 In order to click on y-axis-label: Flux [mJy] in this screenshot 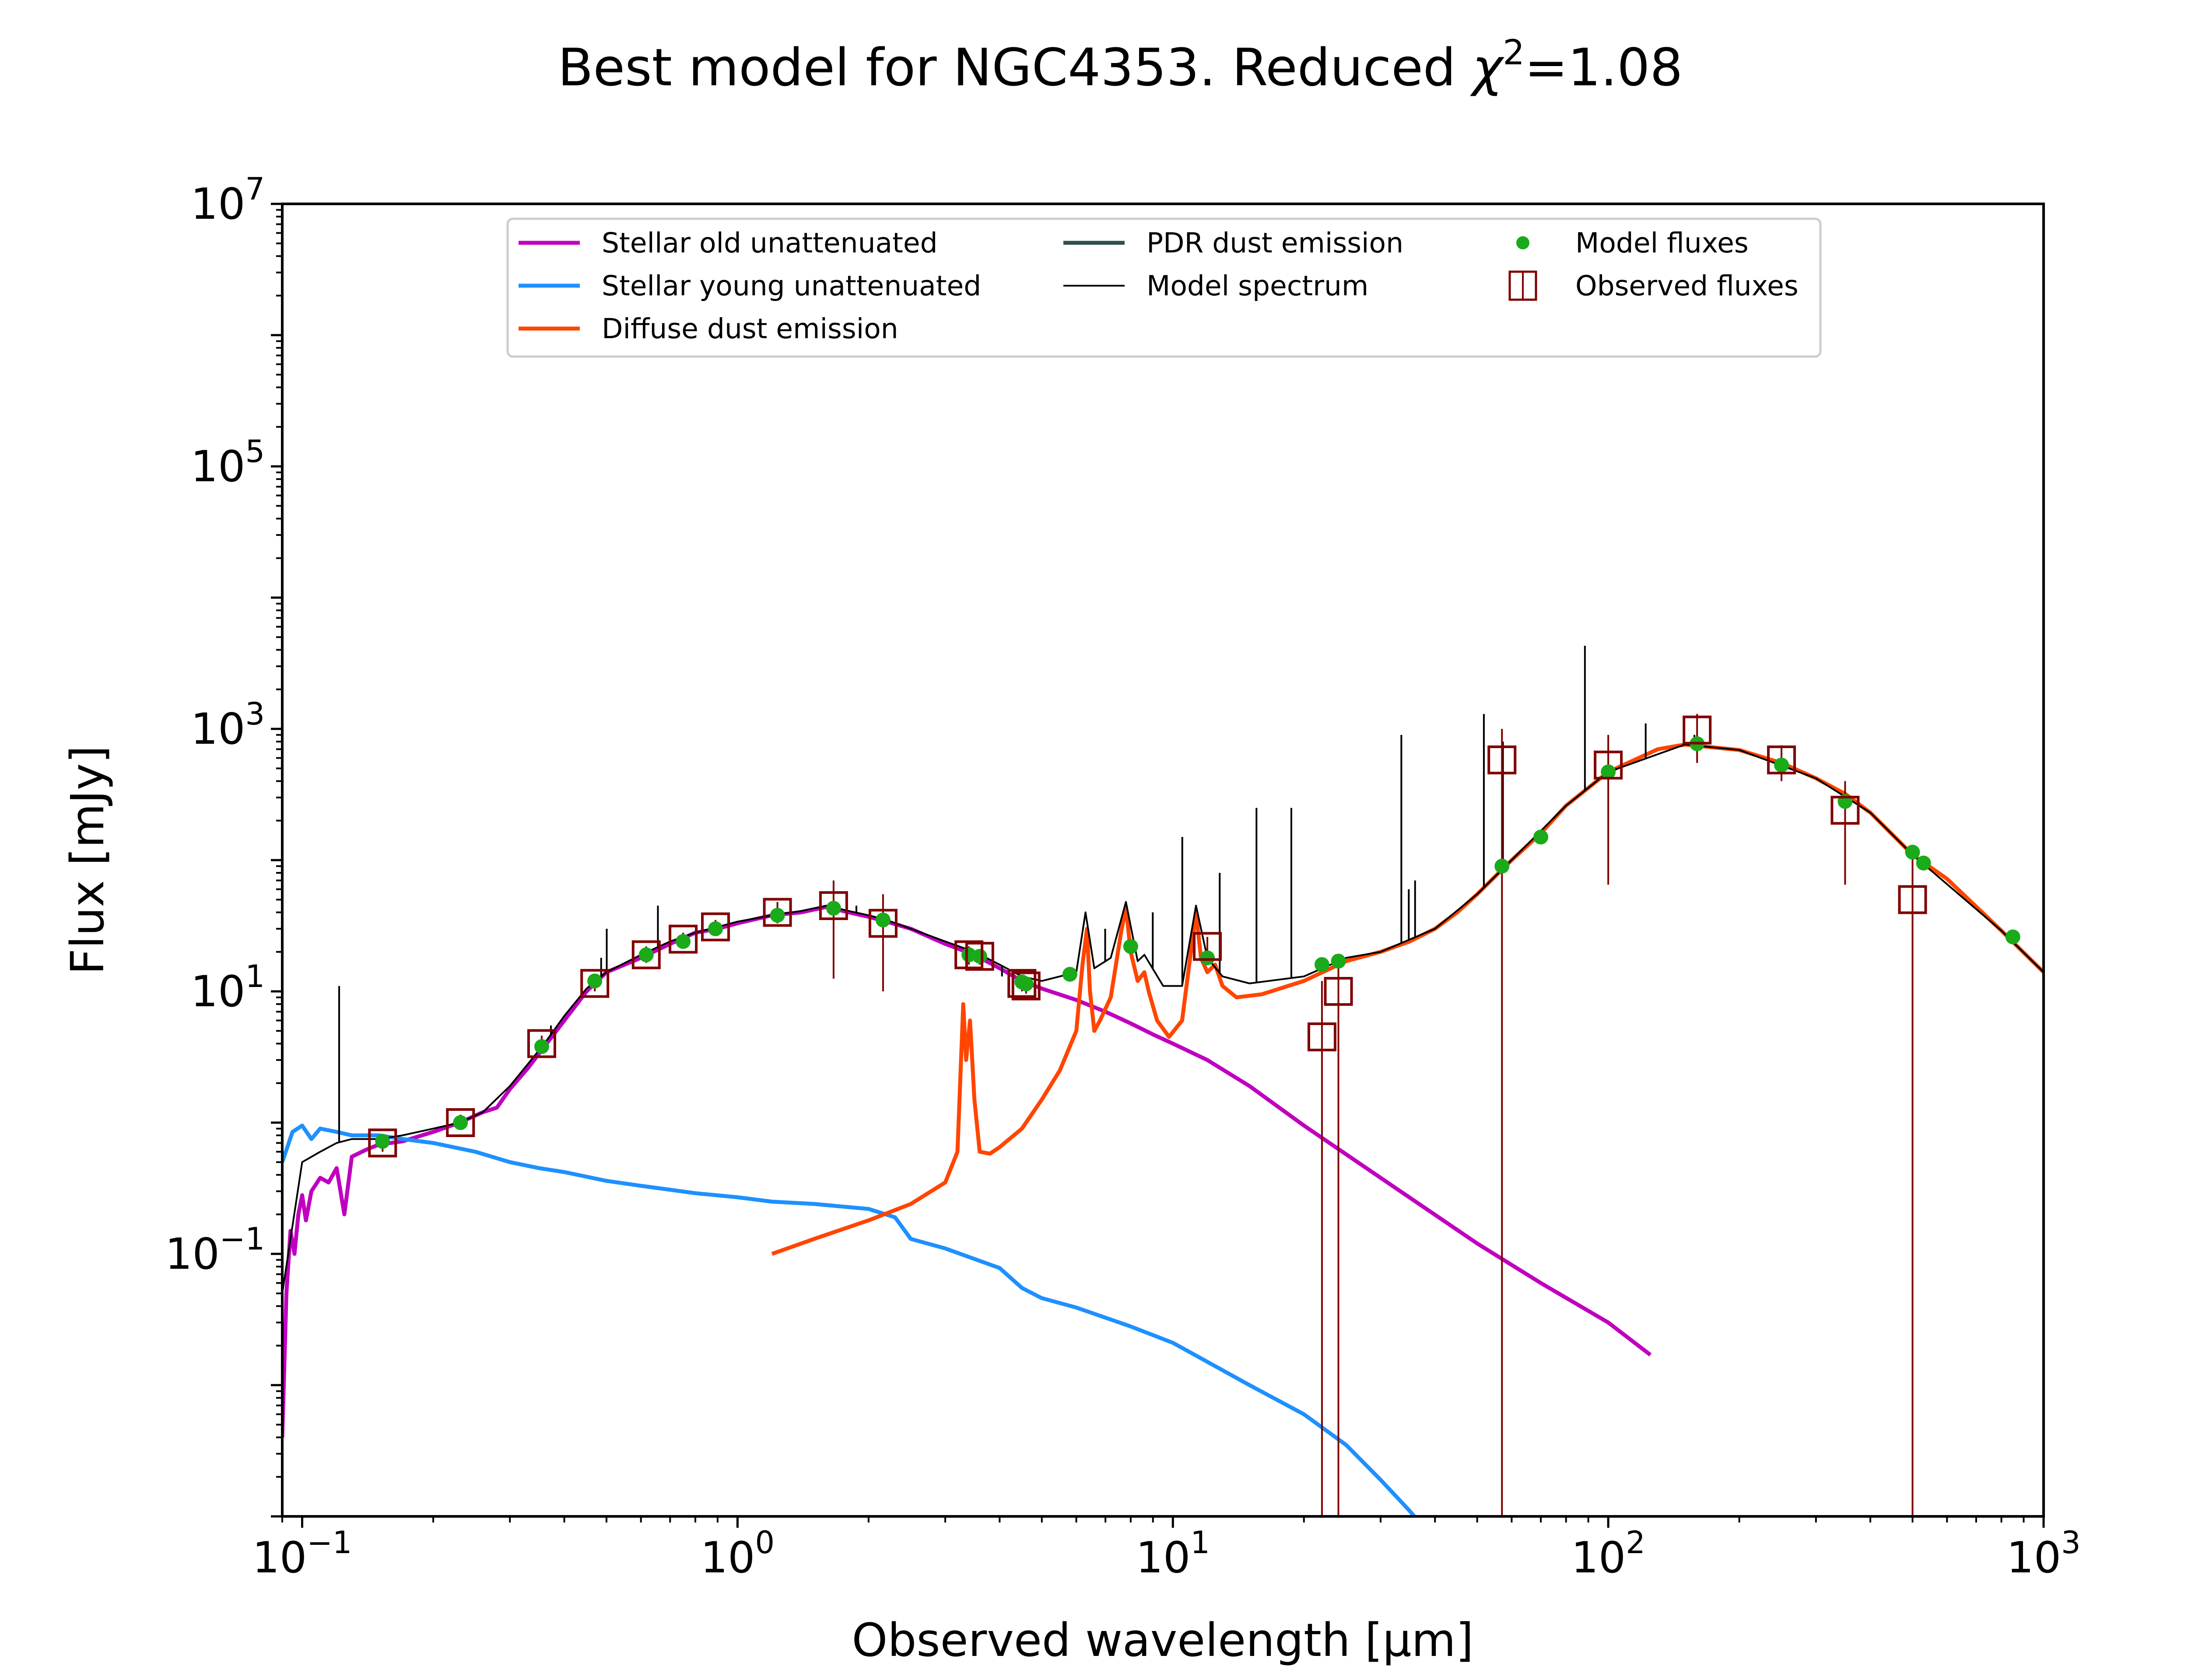, I will do `click(87, 860)`.